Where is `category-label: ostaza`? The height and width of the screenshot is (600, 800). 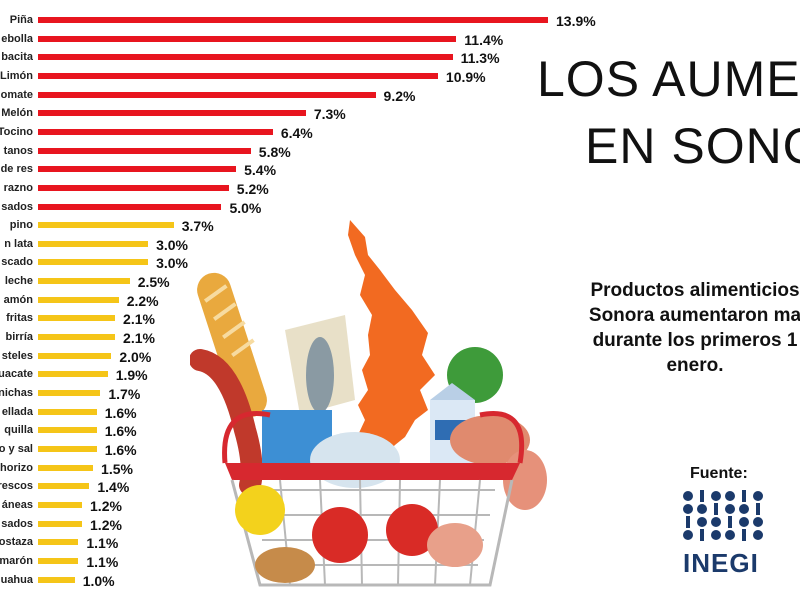 category-label: ostaza is located at coordinates (16, 542).